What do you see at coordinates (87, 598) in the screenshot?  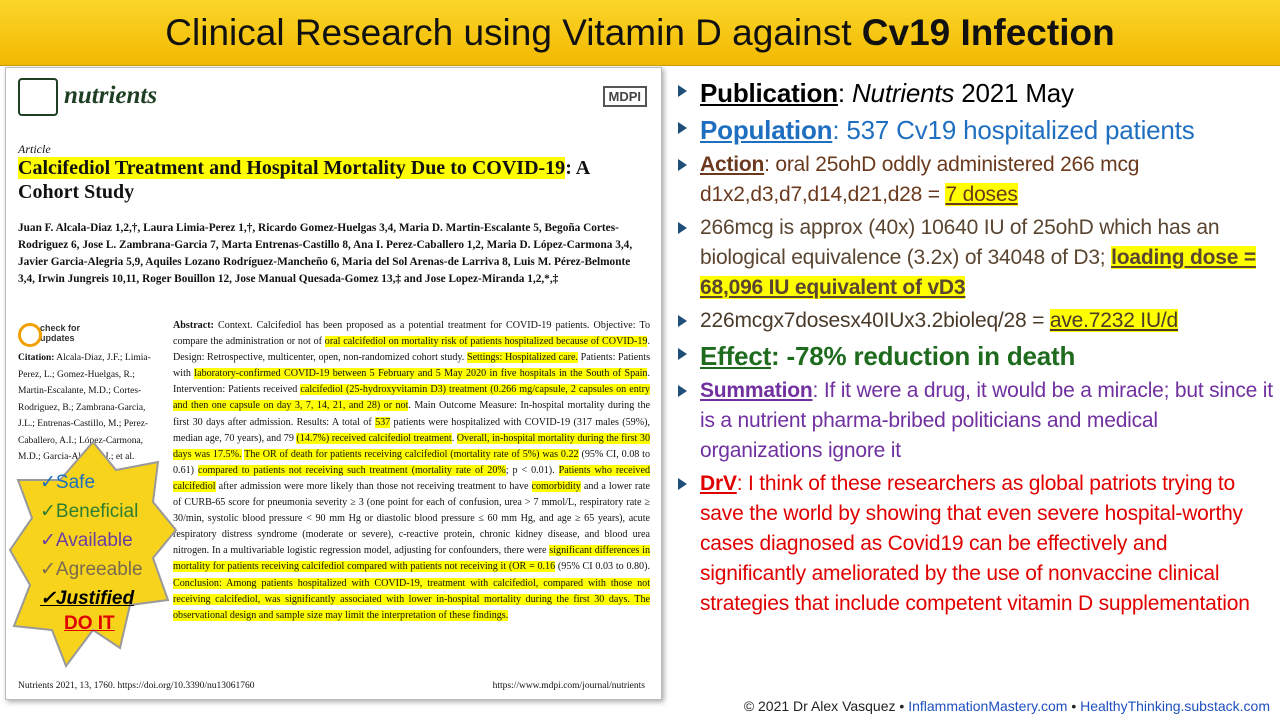 I see `badge-item: ✓Justified` at bounding box center [87, 598].